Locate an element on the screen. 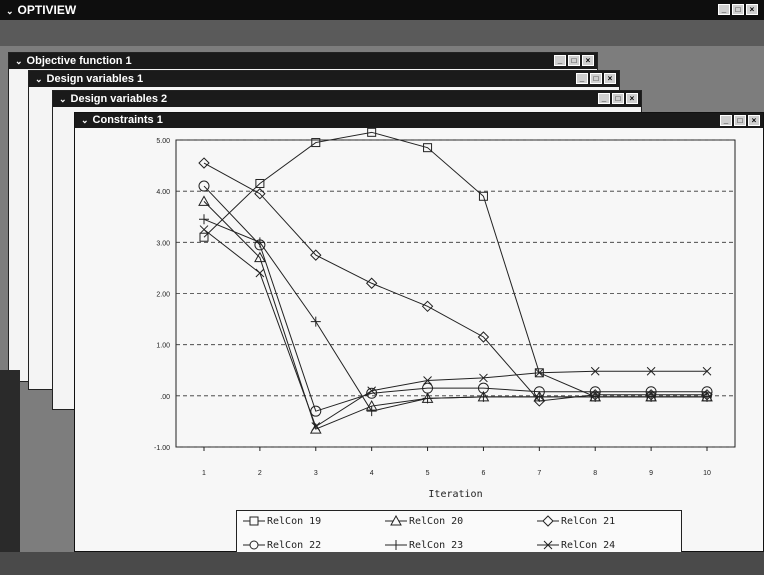 This screenshot has height=575, width=764. window-titlebar: ⌄ Design variables 2 _ □ × is located at coordinates (347, 99).